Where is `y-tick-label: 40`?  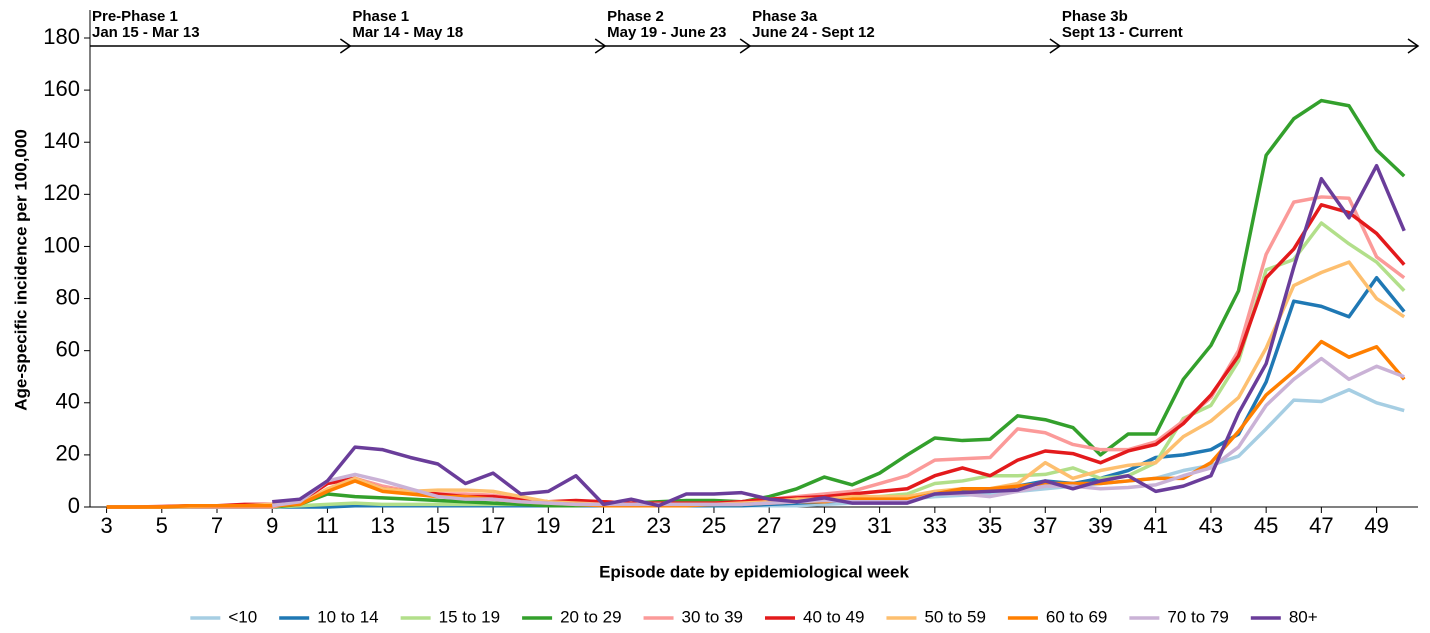 y-tick-label: 40 is located at coordinates (68, 401).